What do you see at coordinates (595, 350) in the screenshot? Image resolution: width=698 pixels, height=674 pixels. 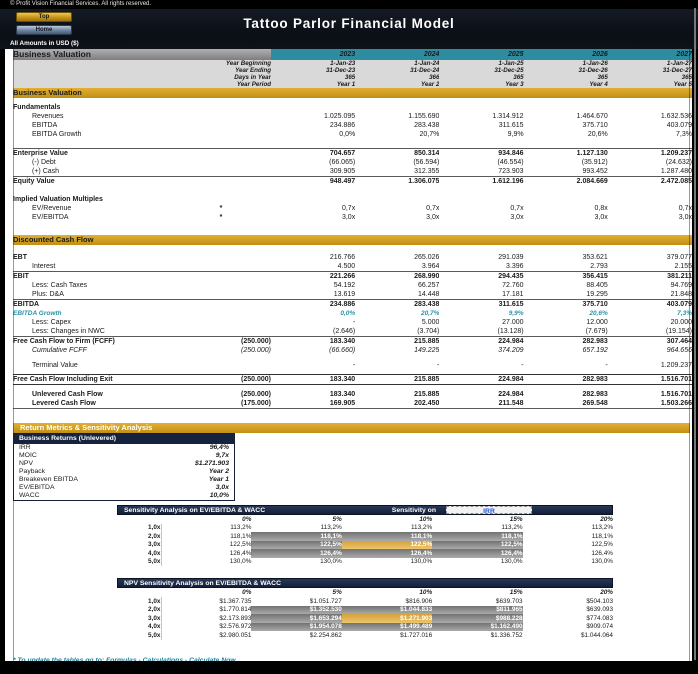 I see `value-cell: 657.192` at bounding box center [595, 350].